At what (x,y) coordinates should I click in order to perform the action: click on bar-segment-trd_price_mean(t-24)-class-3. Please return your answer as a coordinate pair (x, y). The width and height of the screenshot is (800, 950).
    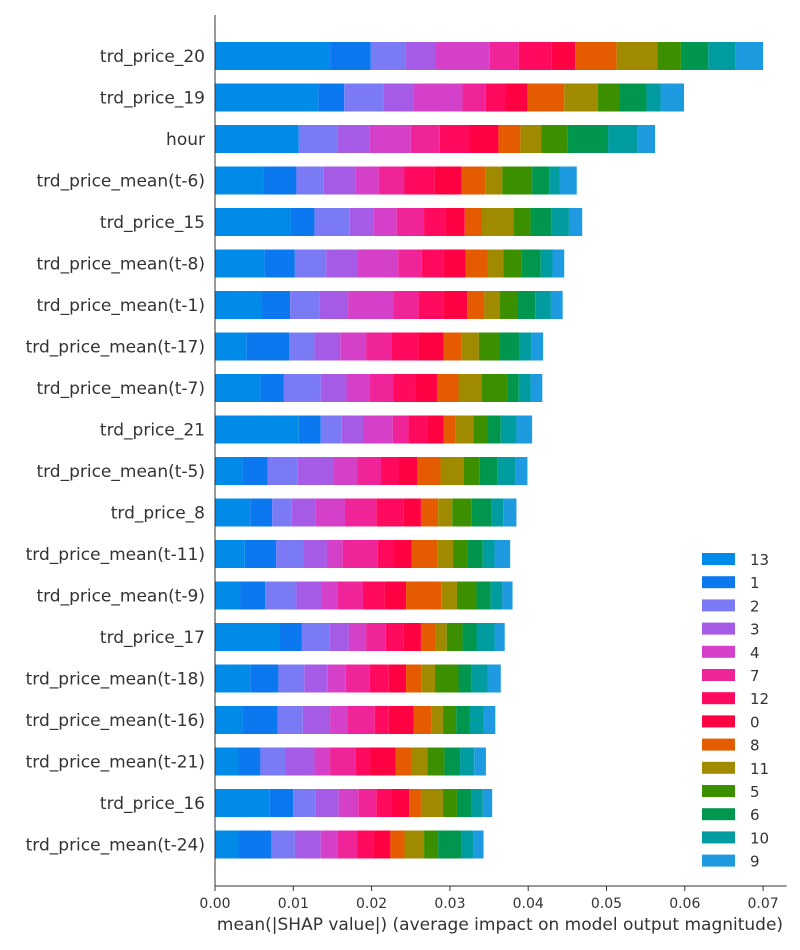
    Looking at the image, I should click on (307, 844).